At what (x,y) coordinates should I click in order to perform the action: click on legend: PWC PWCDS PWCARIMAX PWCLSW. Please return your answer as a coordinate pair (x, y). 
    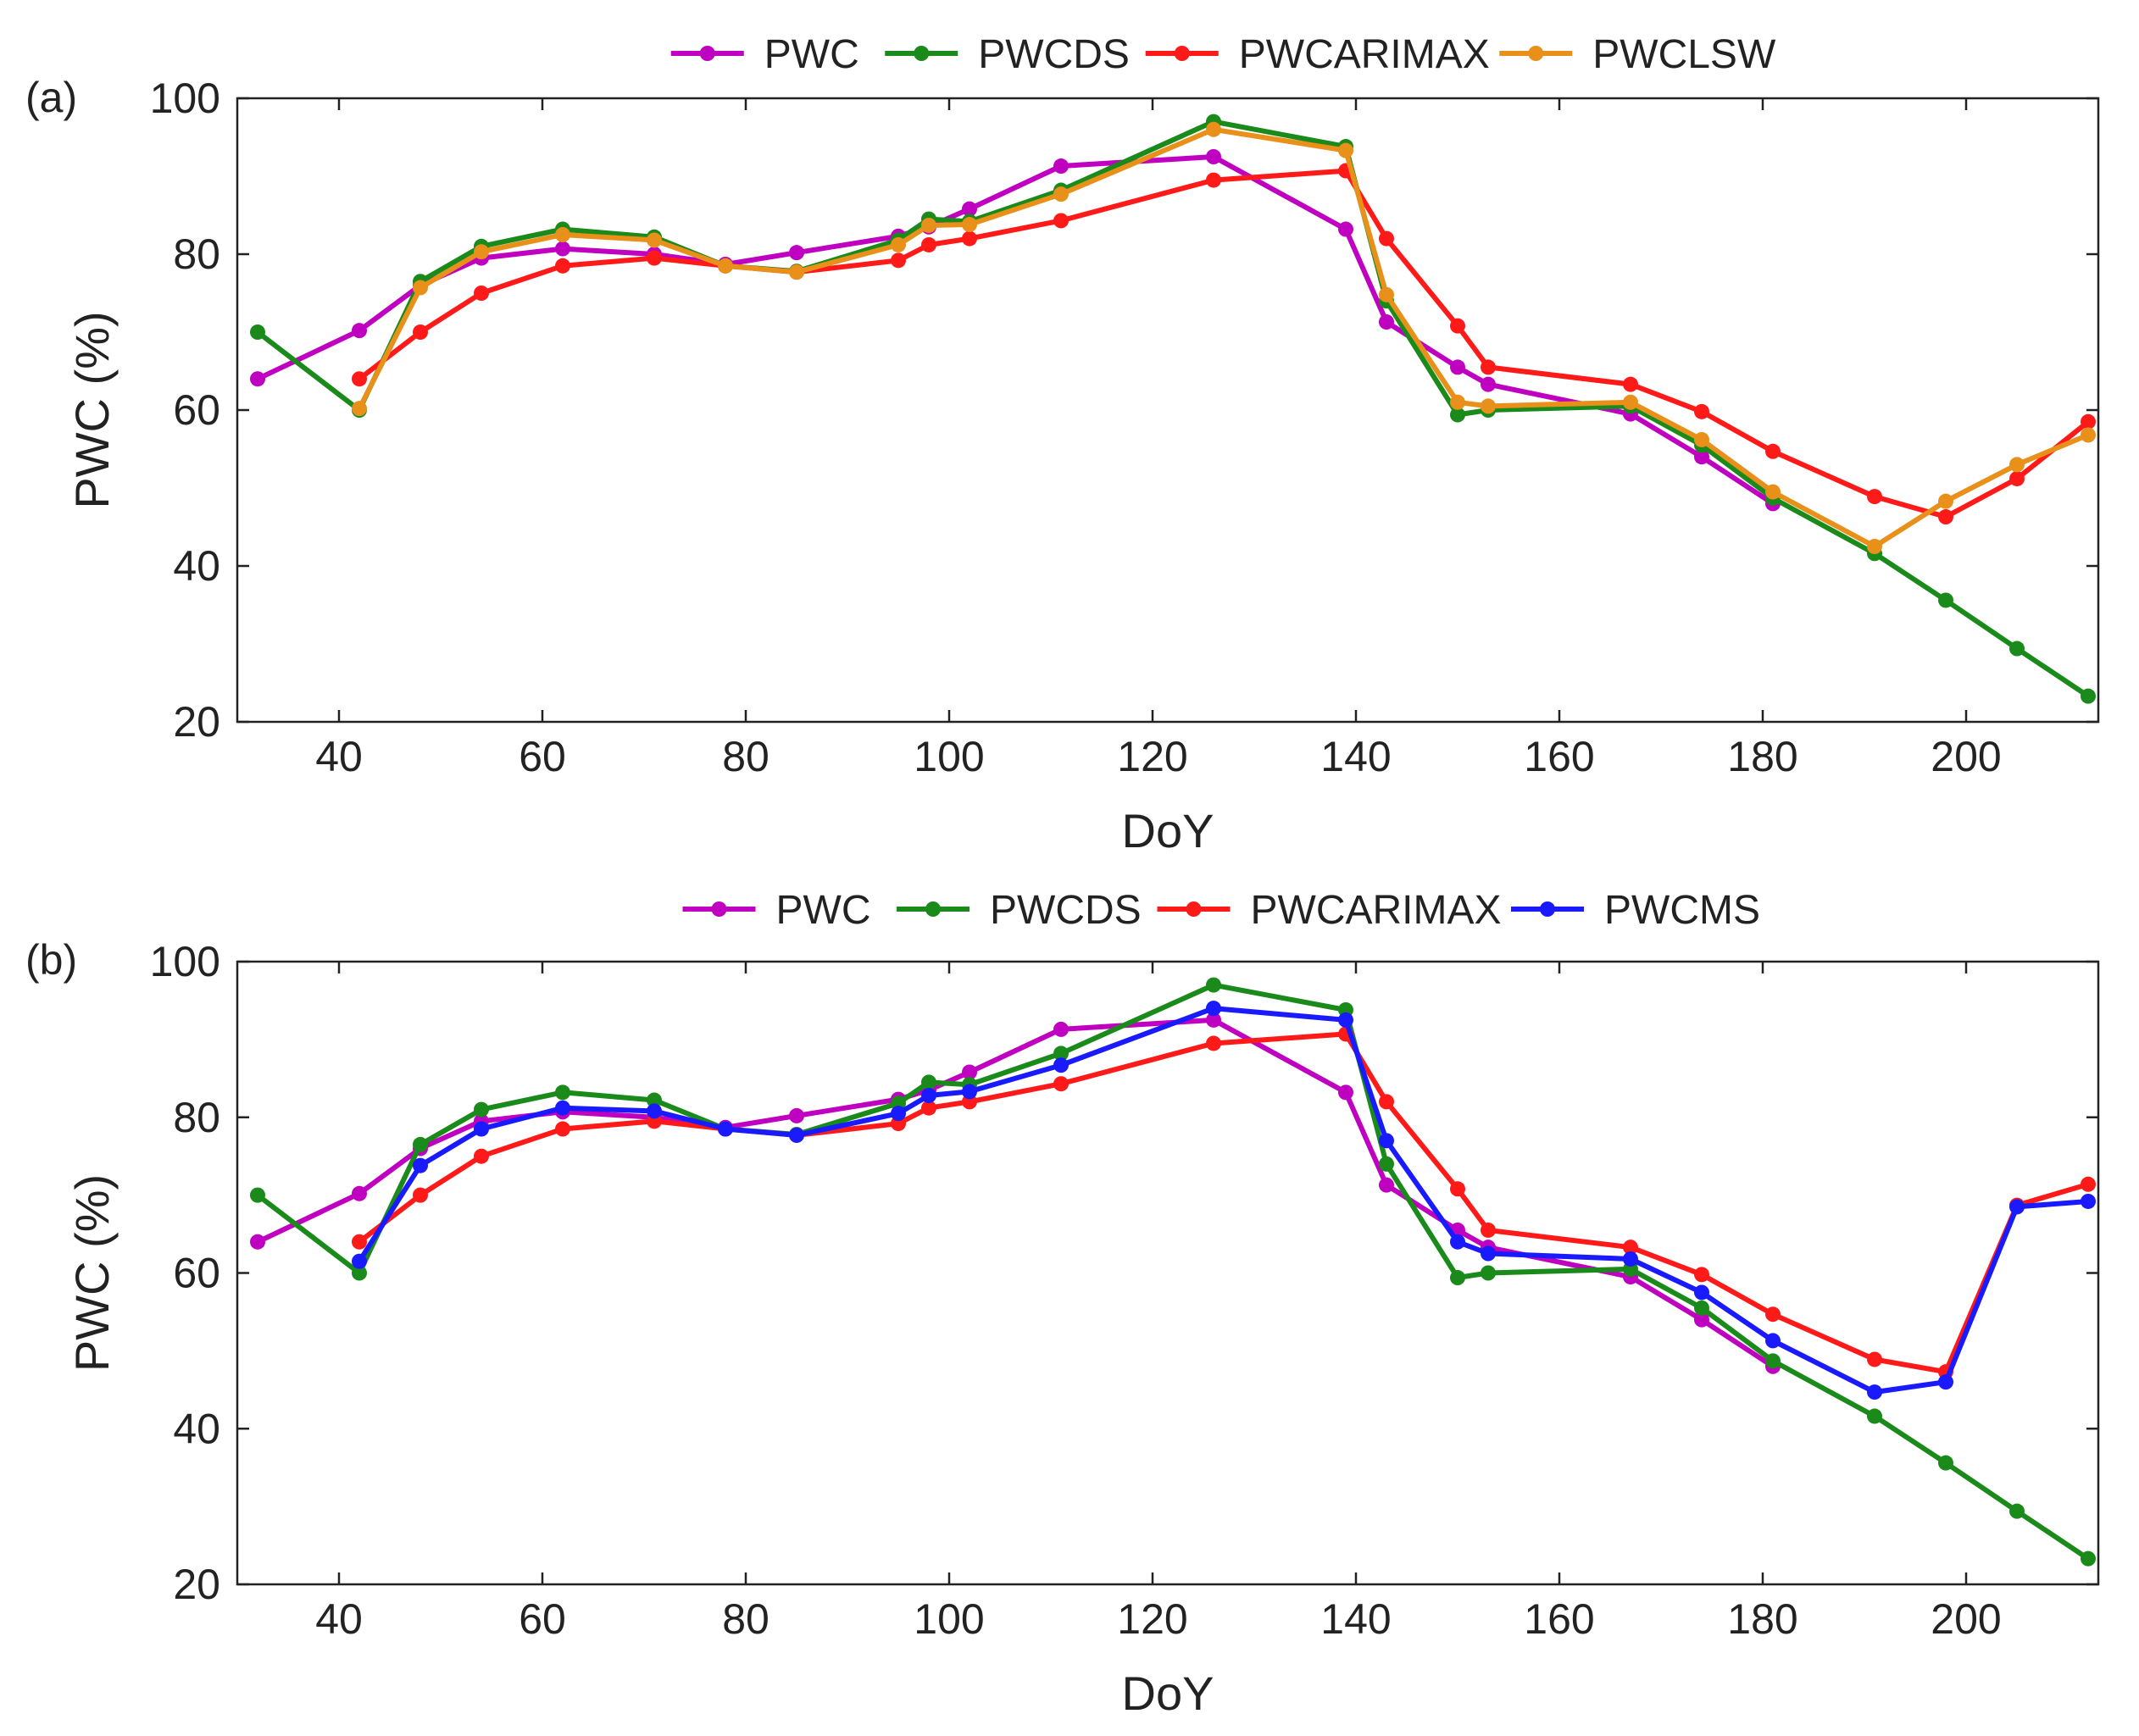
    Looking at the image, I should click on (1223, 54).